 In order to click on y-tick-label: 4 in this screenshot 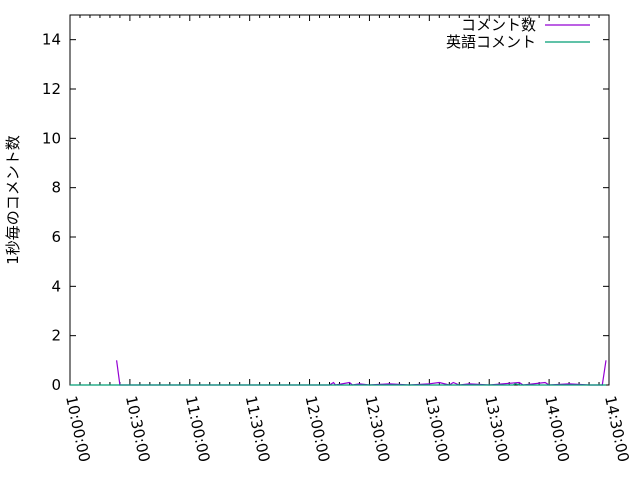, I will do `click(56, 286)`.